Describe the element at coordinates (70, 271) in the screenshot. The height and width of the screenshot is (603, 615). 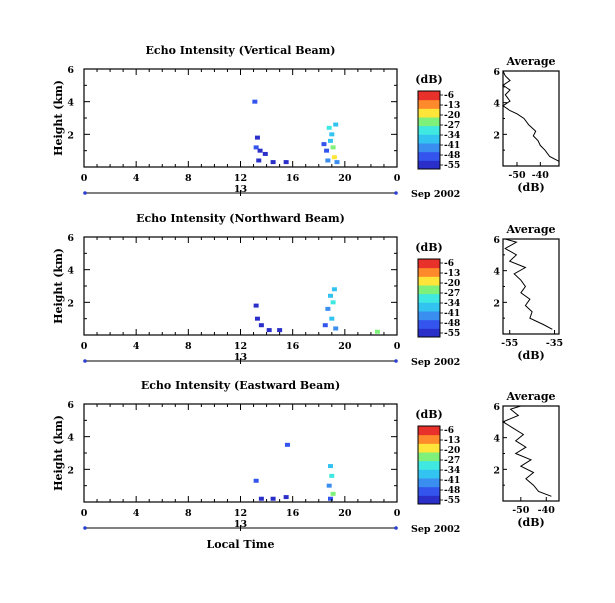
I see `y-tick-label: 4` at that location.